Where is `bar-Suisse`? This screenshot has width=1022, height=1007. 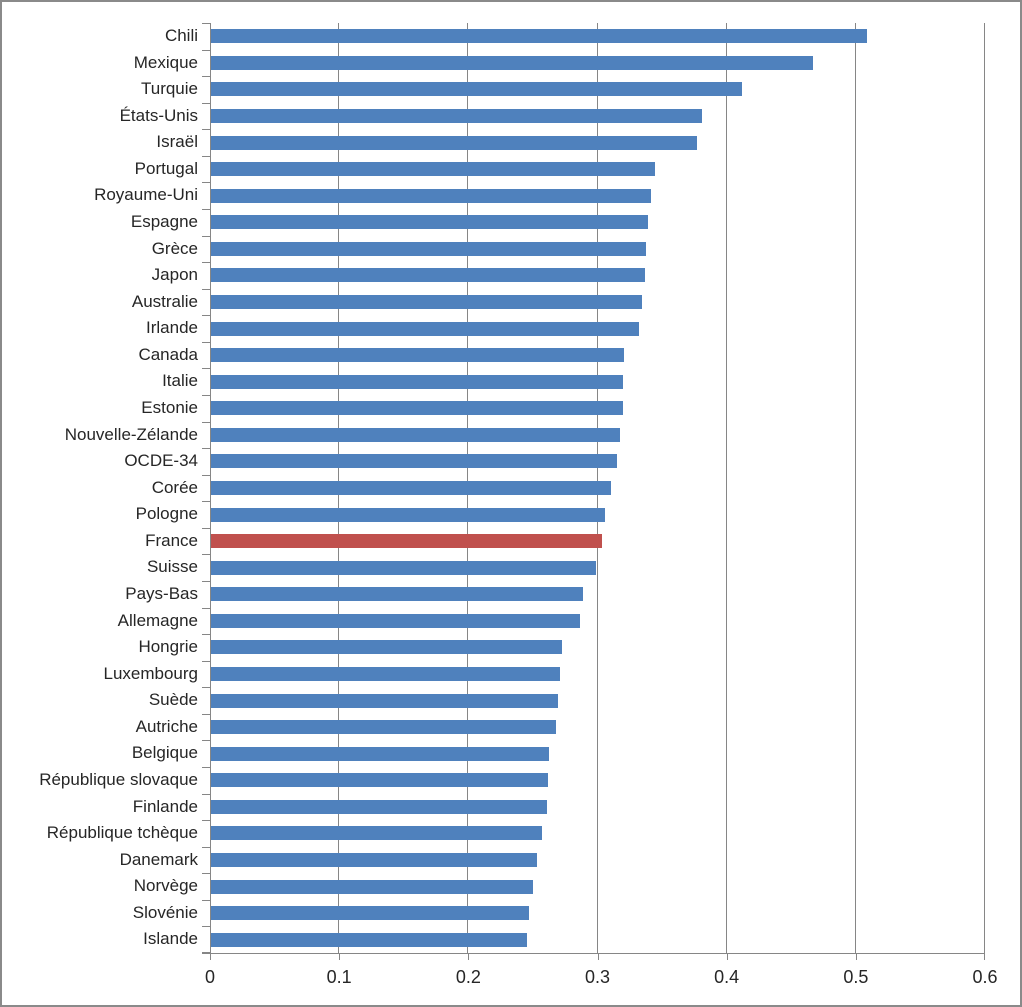
bar-Suisse is located at coordinates (403, 567).